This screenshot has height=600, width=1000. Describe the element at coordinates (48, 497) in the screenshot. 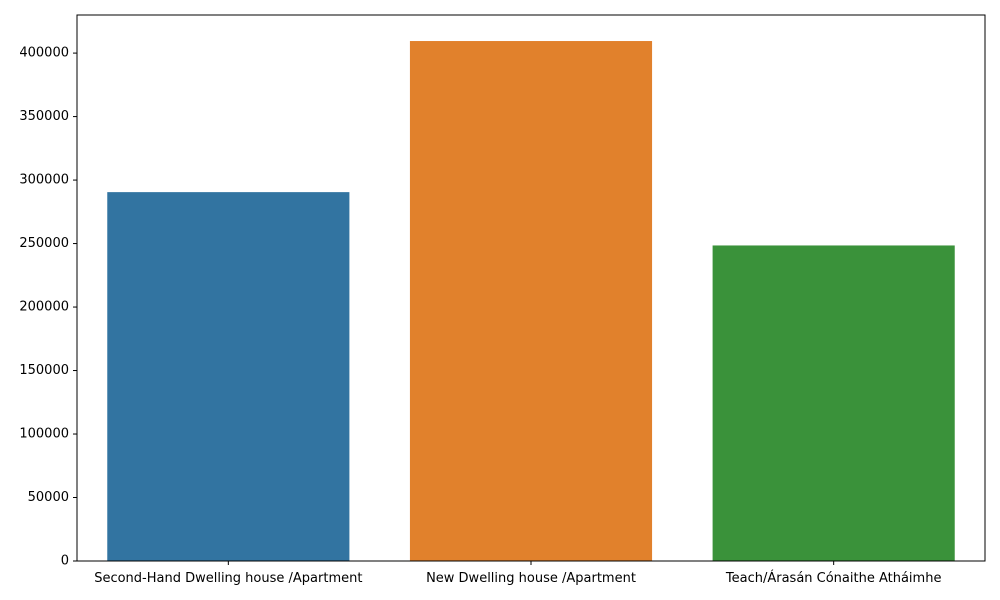

I see `y-tick-label: 50000` at that location.